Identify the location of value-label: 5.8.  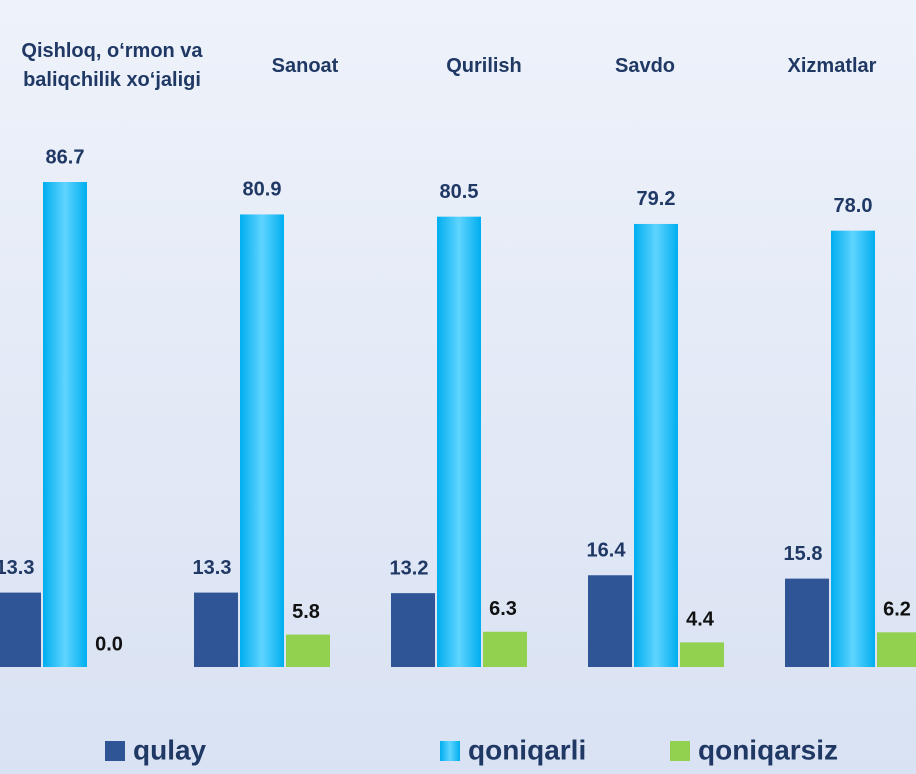
(306, 612).